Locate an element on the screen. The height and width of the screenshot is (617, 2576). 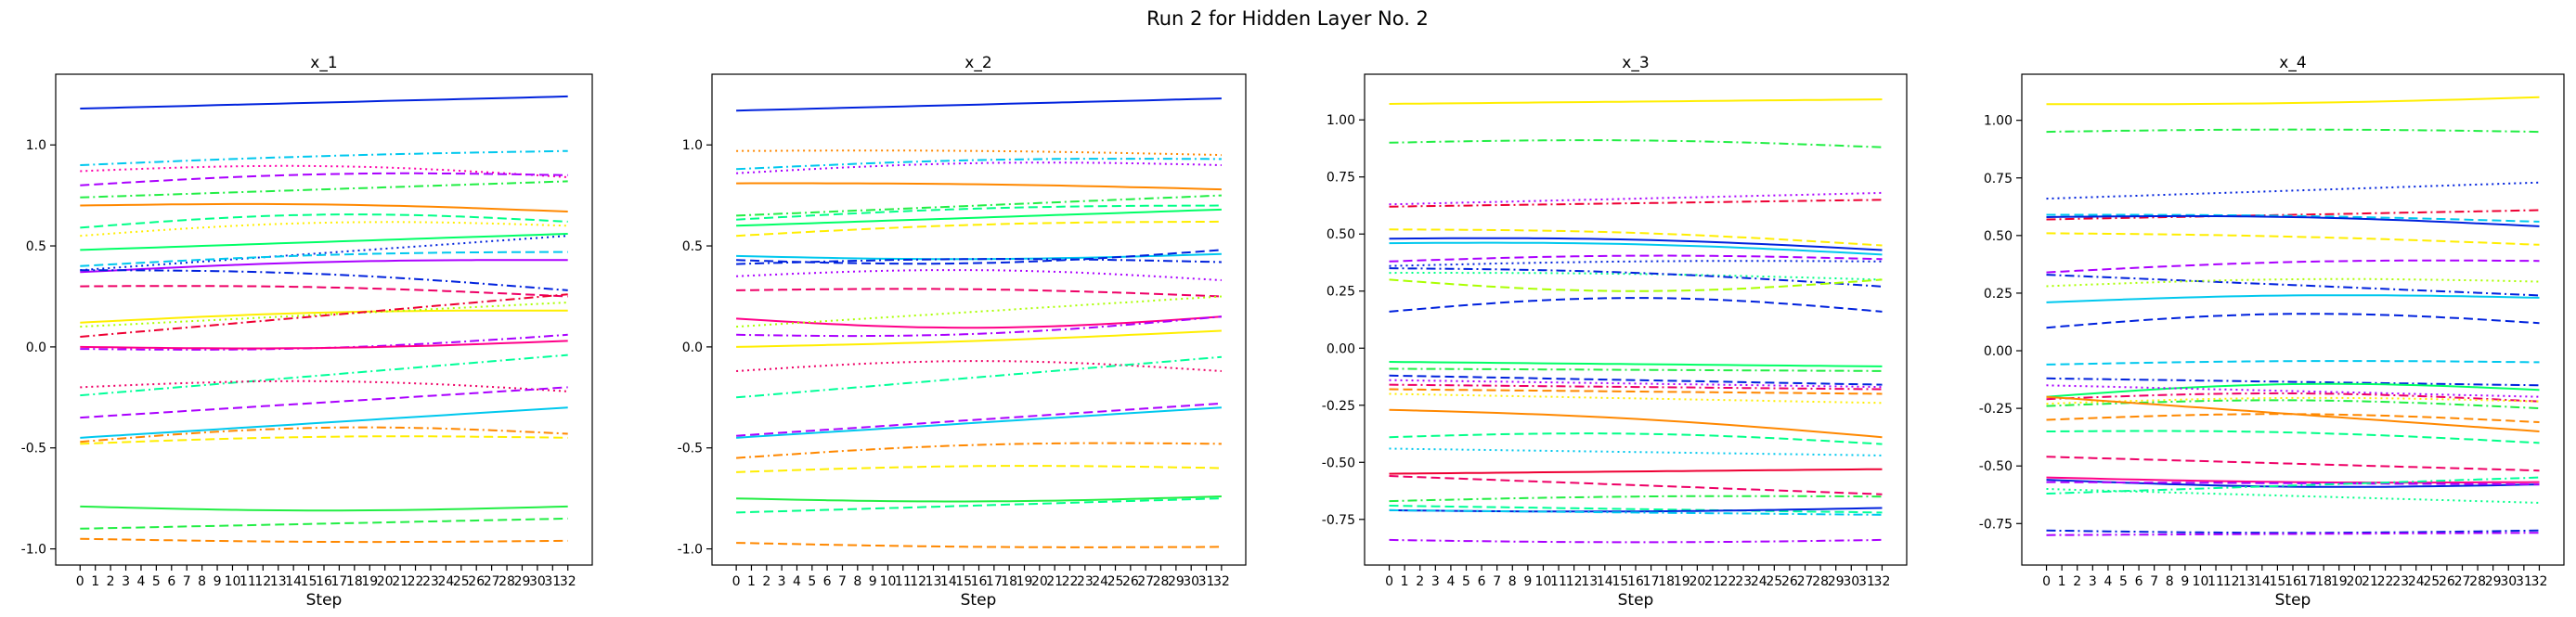
x-tick-label: 19 is located at coordinates (1682, 581).